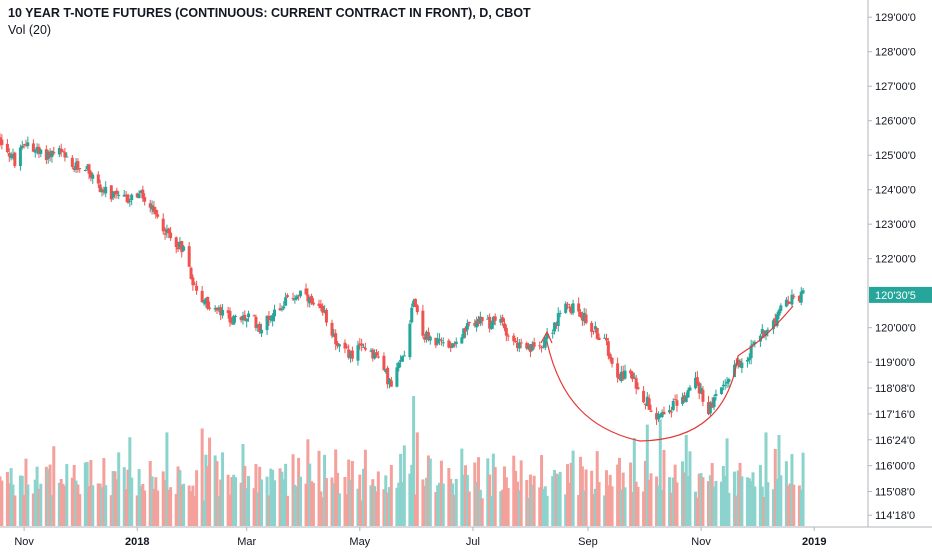  What do you see at coordinates (895, 415) in the screenshot?
I see `price-tick-label: 117'16'0` at bounding box center [895, 415].